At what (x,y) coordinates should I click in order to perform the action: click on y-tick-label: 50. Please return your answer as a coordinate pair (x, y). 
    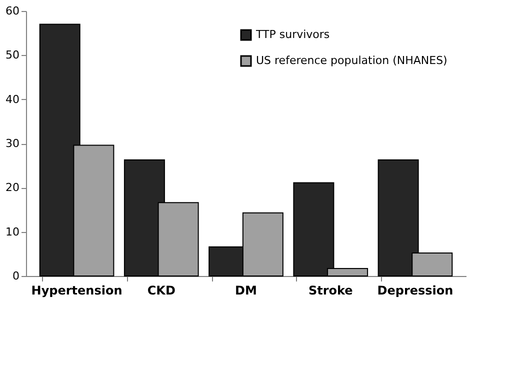
    Looking at the image, I should click on (13, 55).